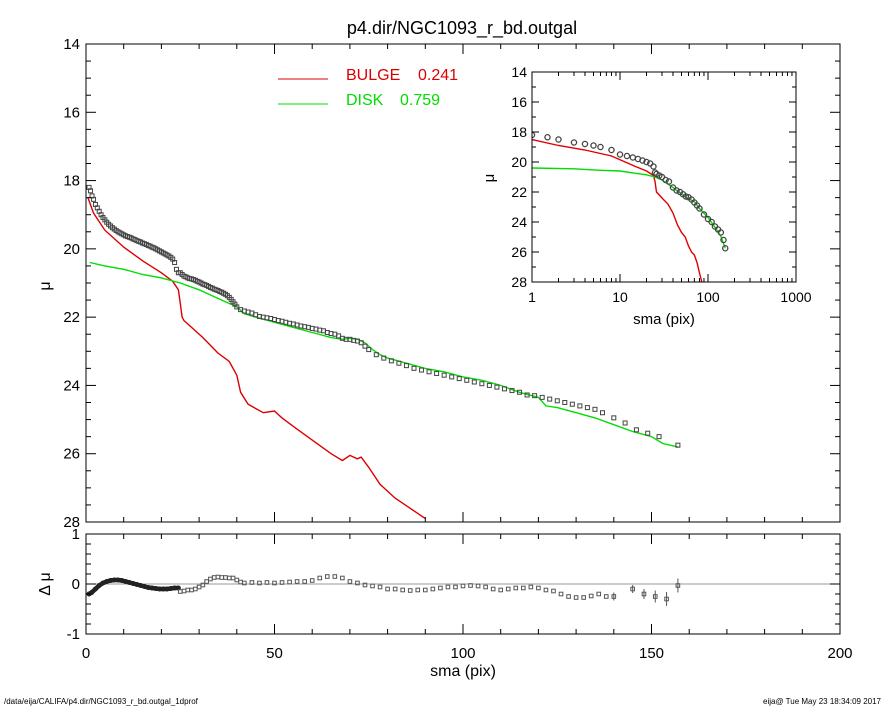 The width and height of the screenshot is (885, 708). I want to click on inset-y-tick-label: 20, so click(519, 162).